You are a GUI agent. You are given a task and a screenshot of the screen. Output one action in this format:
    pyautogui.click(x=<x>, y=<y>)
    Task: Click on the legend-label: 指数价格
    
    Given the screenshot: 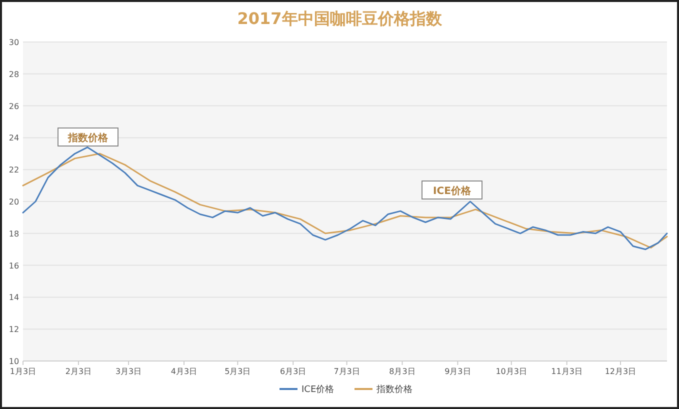 What is the action you would take?
    pyautogui.click(x=394, y=389)
    